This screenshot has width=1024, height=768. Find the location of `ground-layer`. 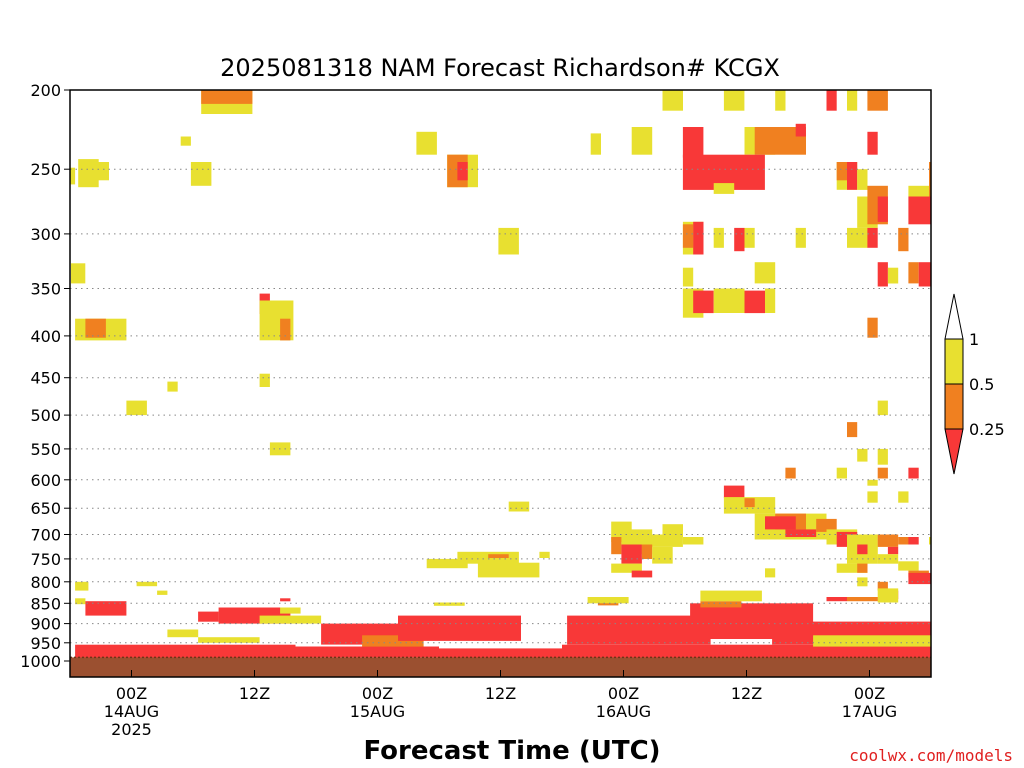

ground-layer is located at coordinates (500, 666).